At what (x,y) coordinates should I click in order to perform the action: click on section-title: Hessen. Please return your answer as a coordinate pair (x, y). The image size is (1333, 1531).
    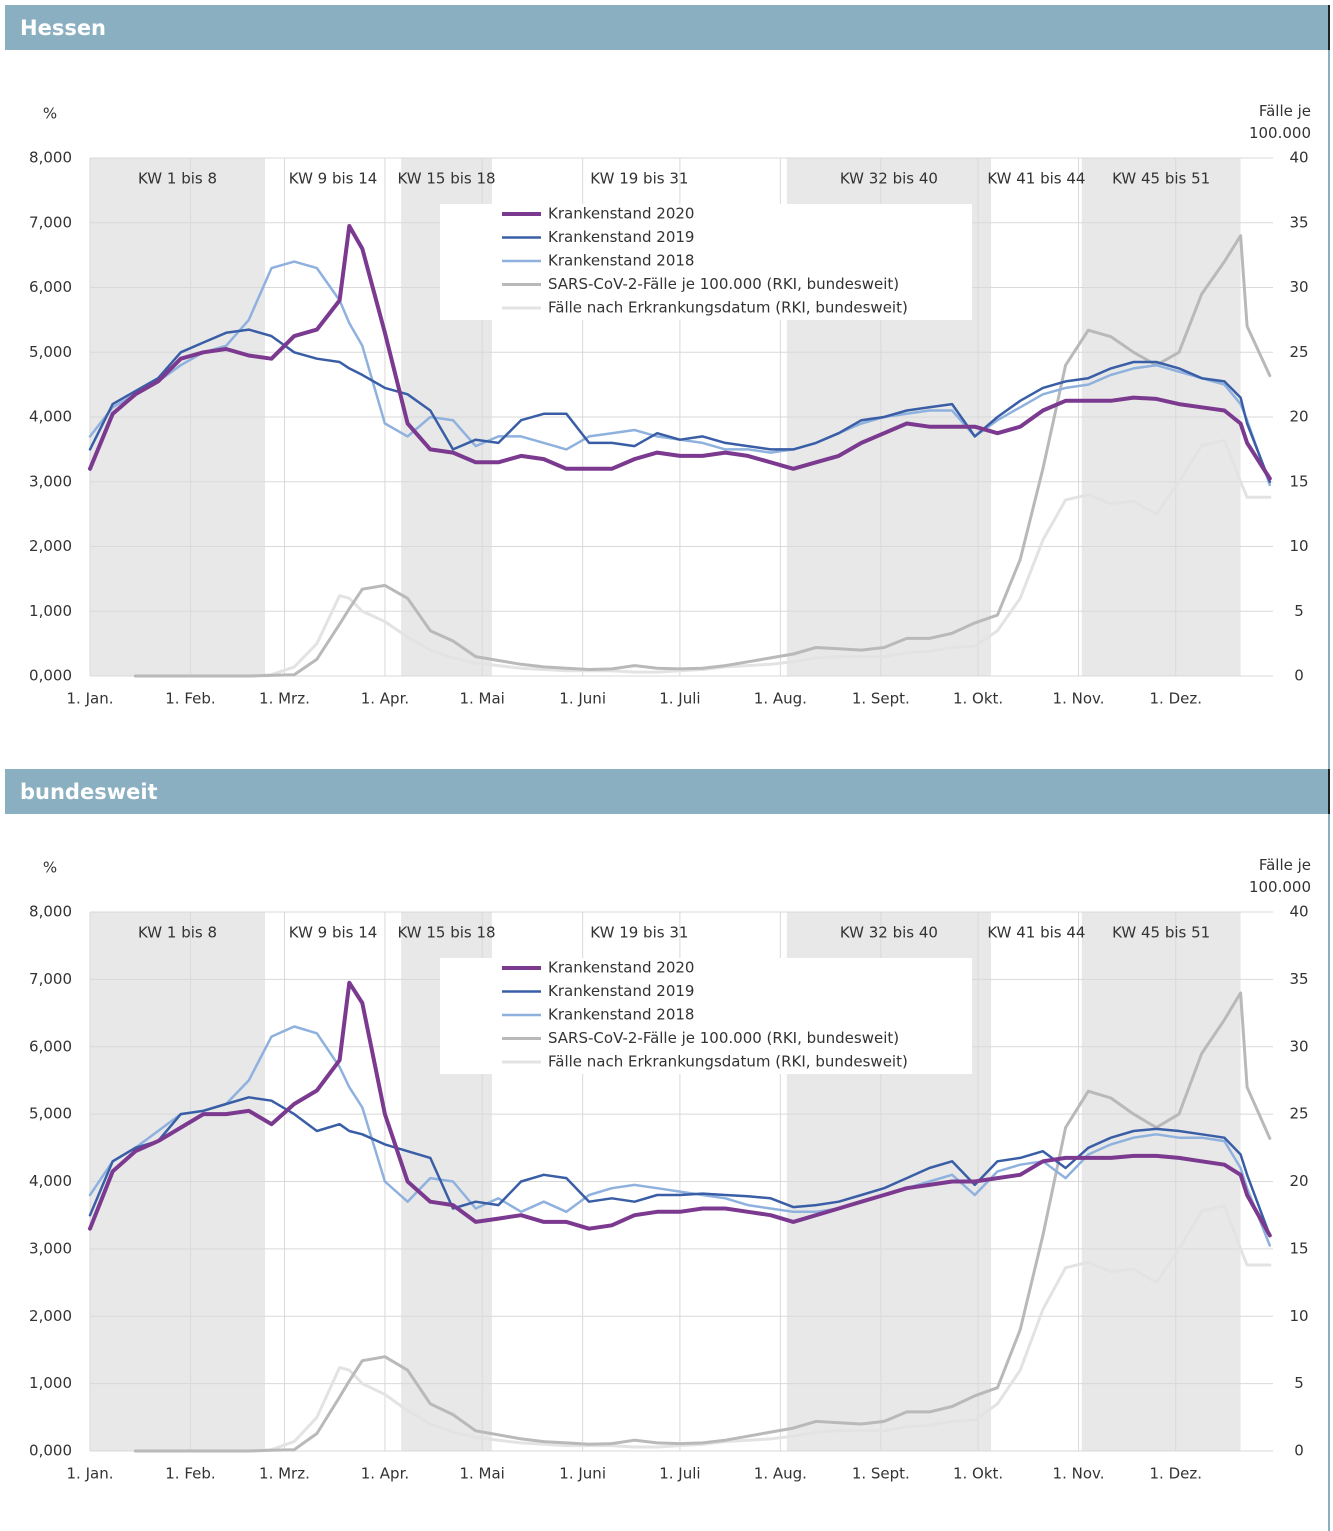
    Looking at the image, I should click on (63, 28).